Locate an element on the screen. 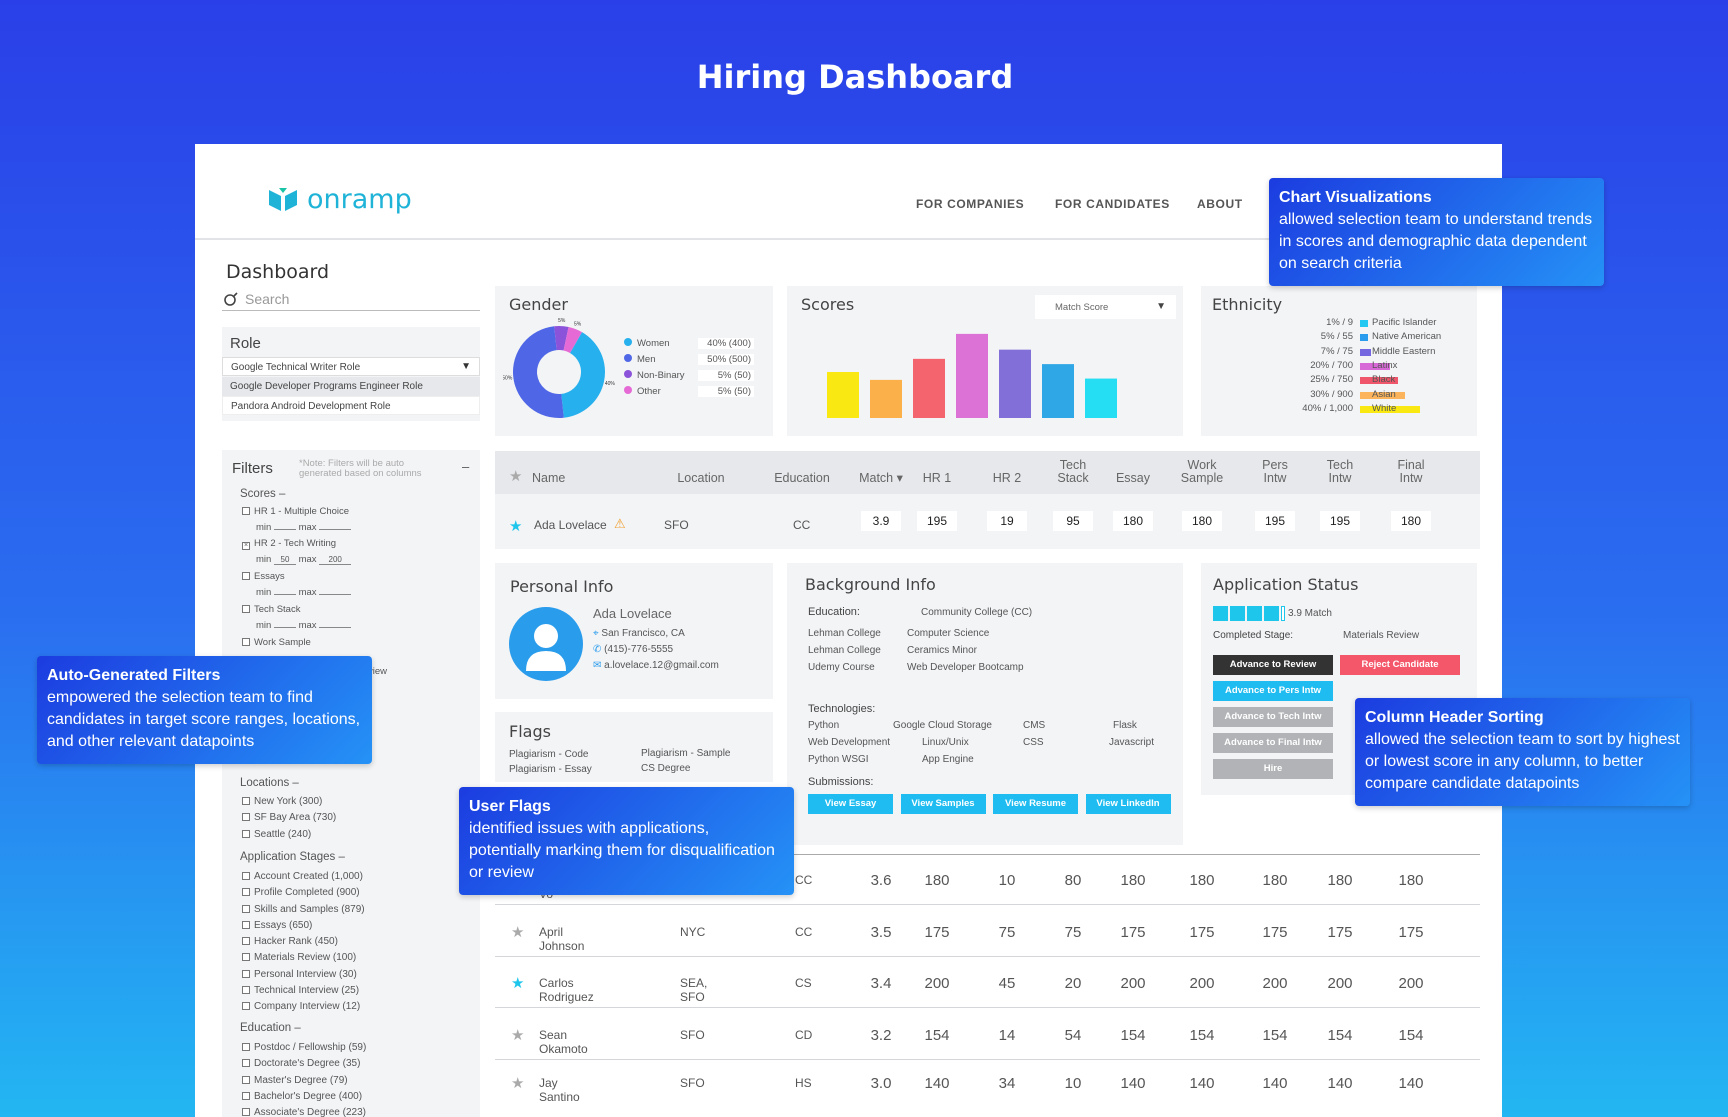 The image size is (1728, 1117). filter-option: Master's Degree (79) is located at coordinates (304, 1081).